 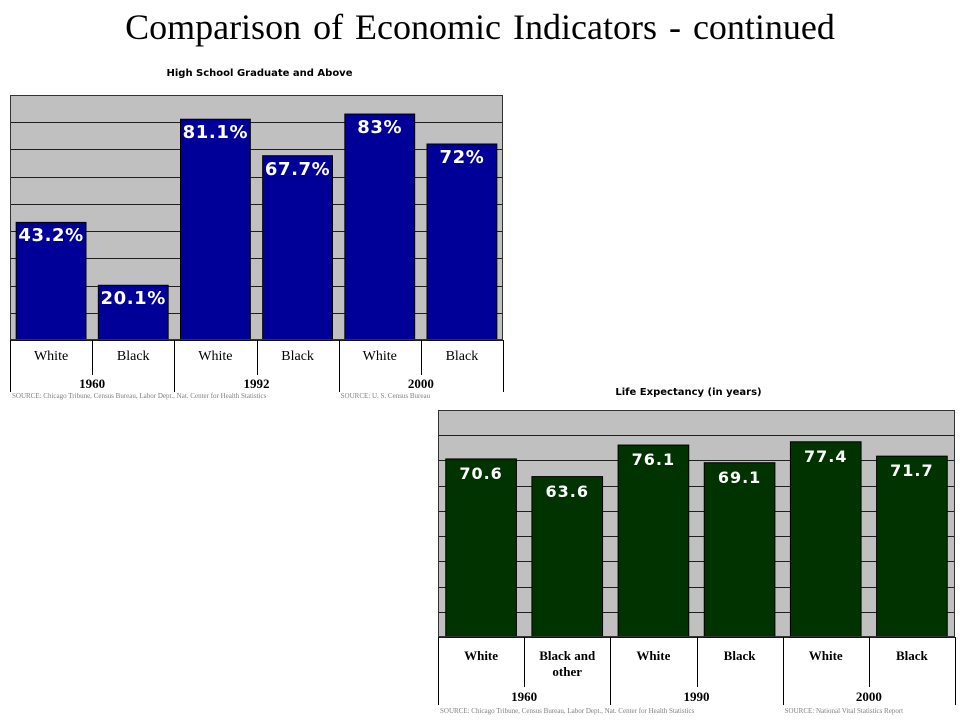 What do you see at coordinates (739, 477) in the screenshot?
I see `data-label-black-1990: 69.1` at bounding box center [739, 477].